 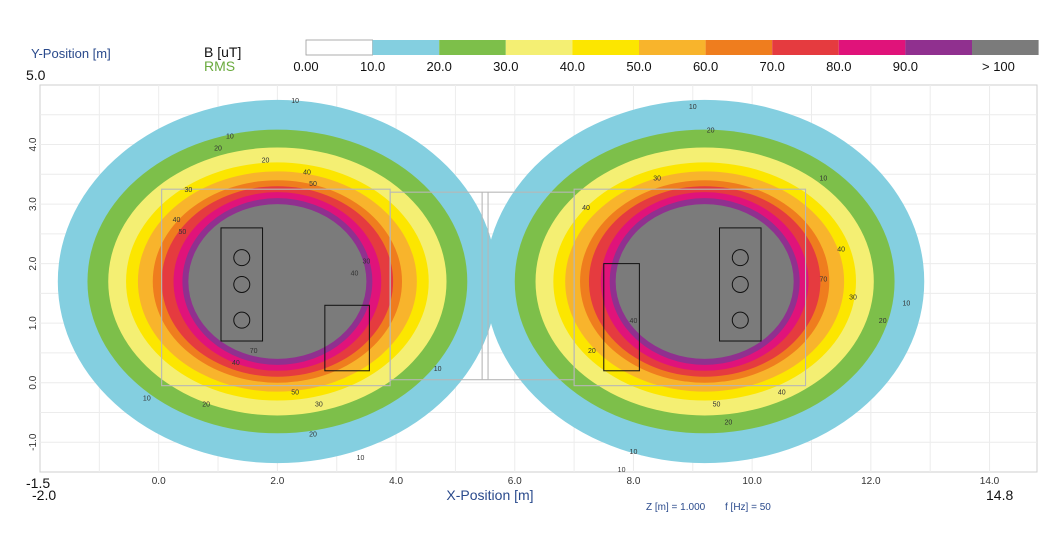 I want to click on quantity-label: B [uT], so click(x=222, y=52).